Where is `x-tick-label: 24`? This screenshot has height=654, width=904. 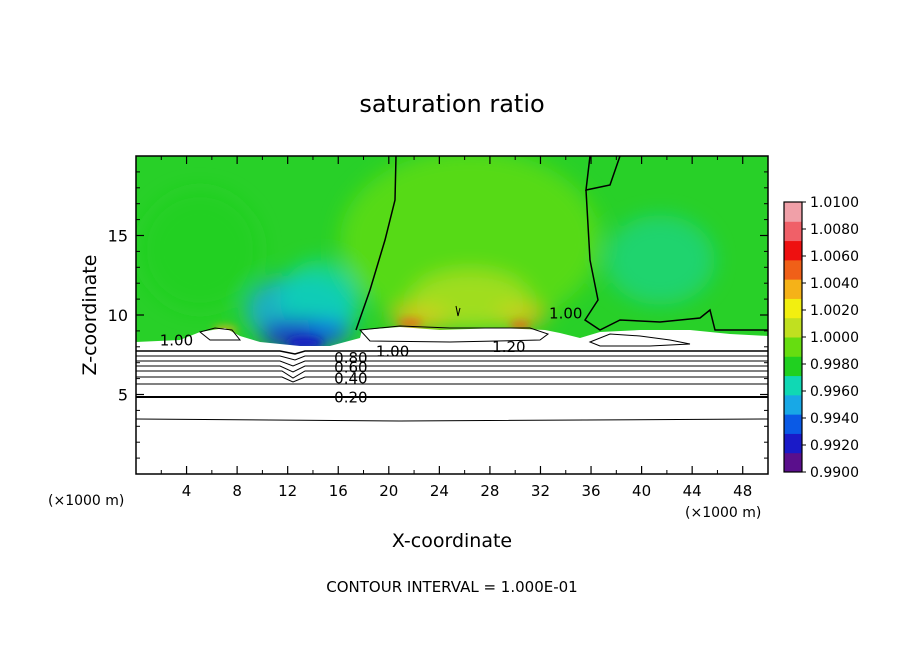 x-tick-label: 24 is located at coordinates (439, 491).